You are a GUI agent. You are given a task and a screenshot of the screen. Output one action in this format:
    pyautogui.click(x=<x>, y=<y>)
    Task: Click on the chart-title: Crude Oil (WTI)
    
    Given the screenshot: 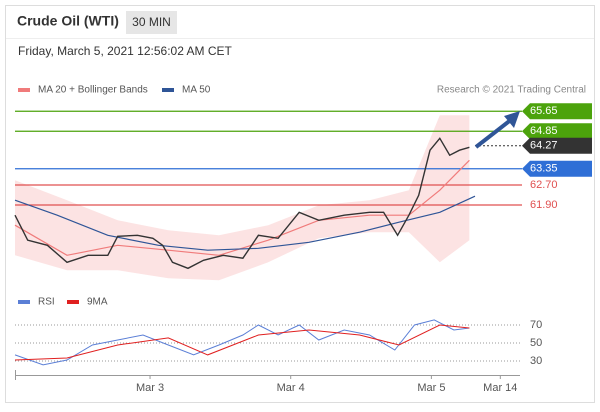 What is the action you would take?
    pyautogui.click(x=68, y=21)
    